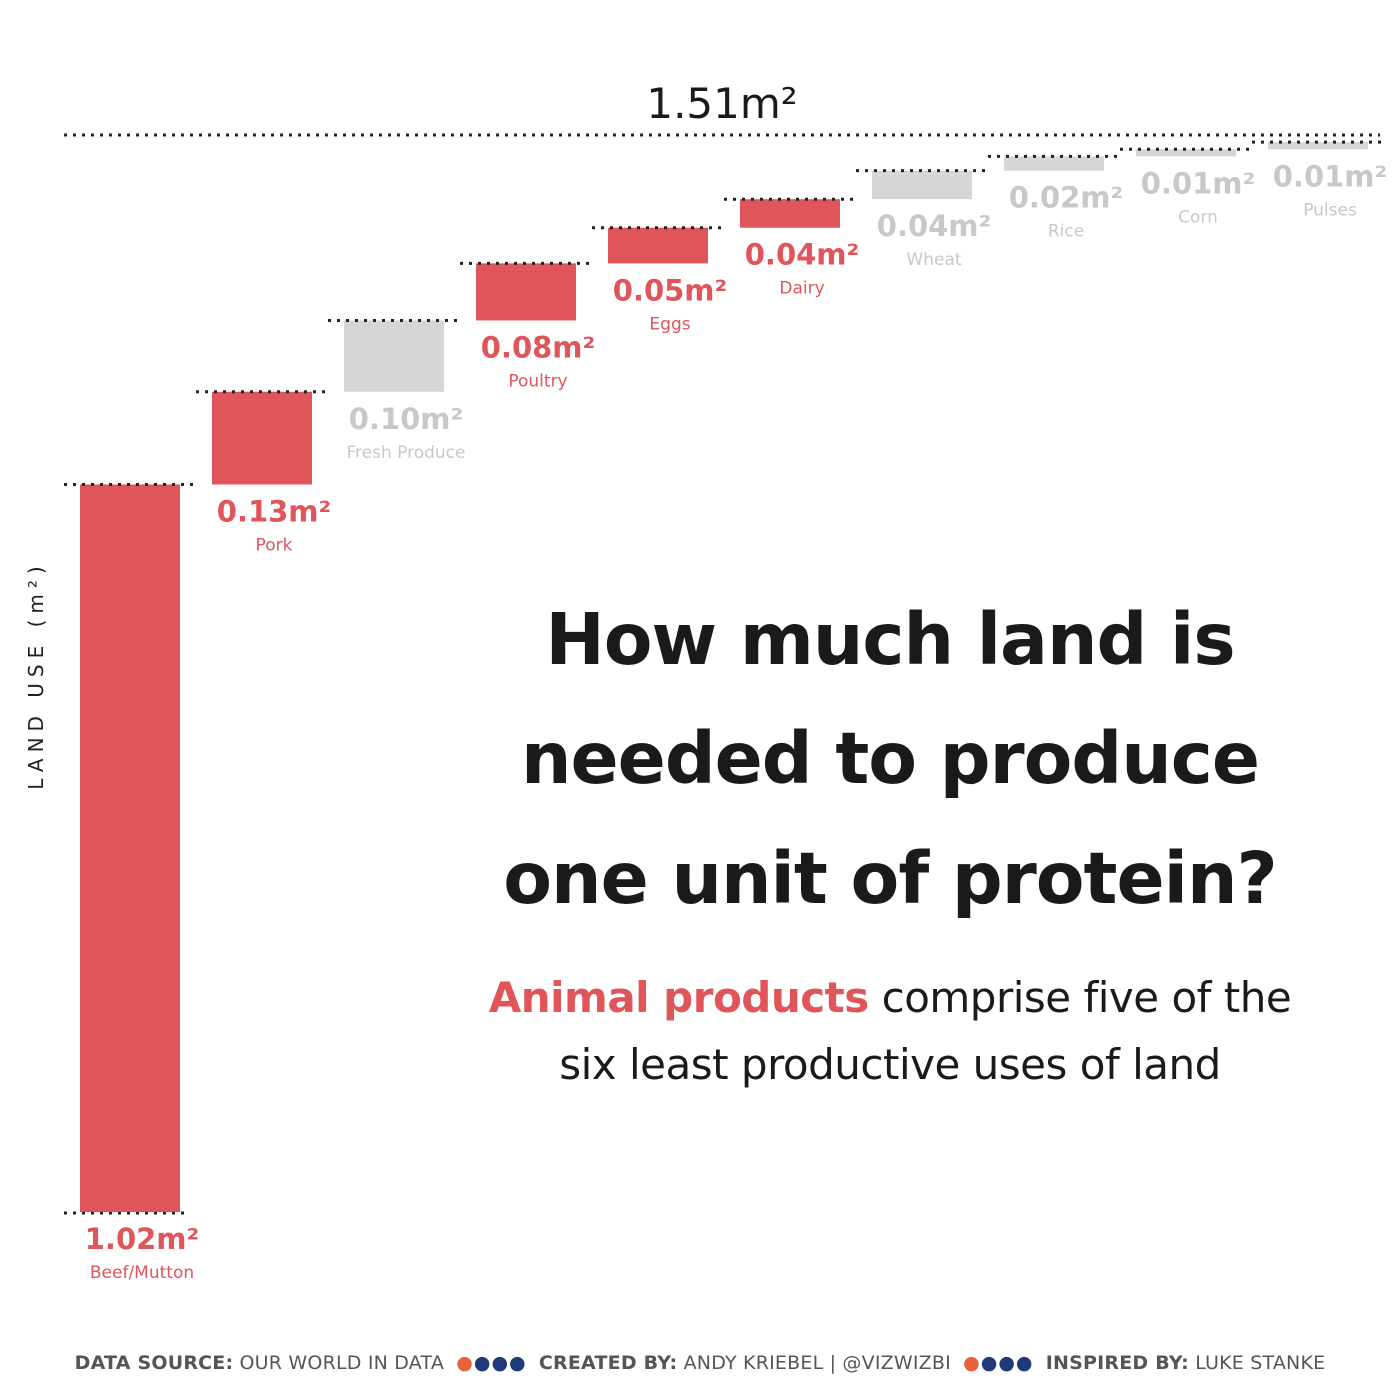  What do you see at coordinates (1198, 217) in the screenshot?
I see `category-label-corn: Corn` at bounding box center [1198, 217].